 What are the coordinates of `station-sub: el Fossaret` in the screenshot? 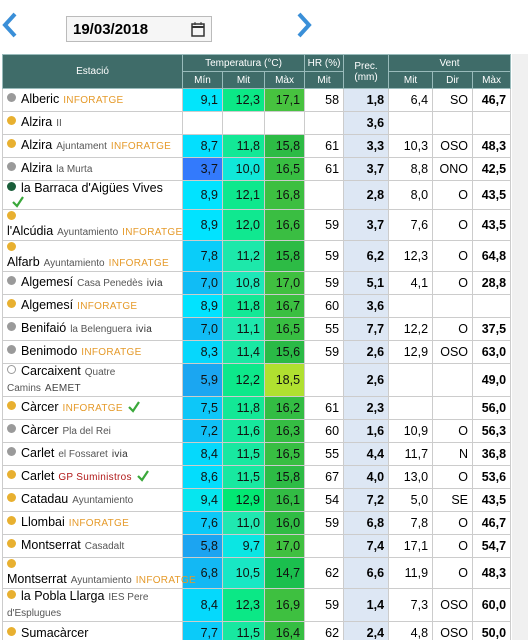 It's located at (83, 454).